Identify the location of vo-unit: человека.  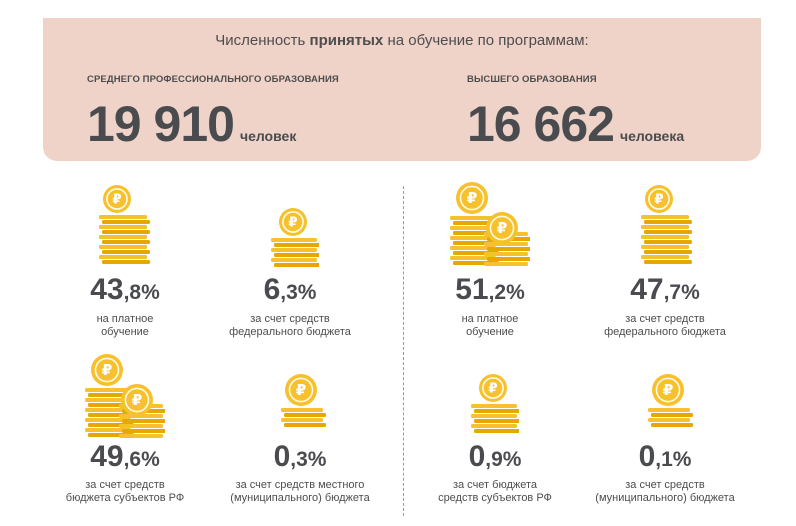
(652, 136).